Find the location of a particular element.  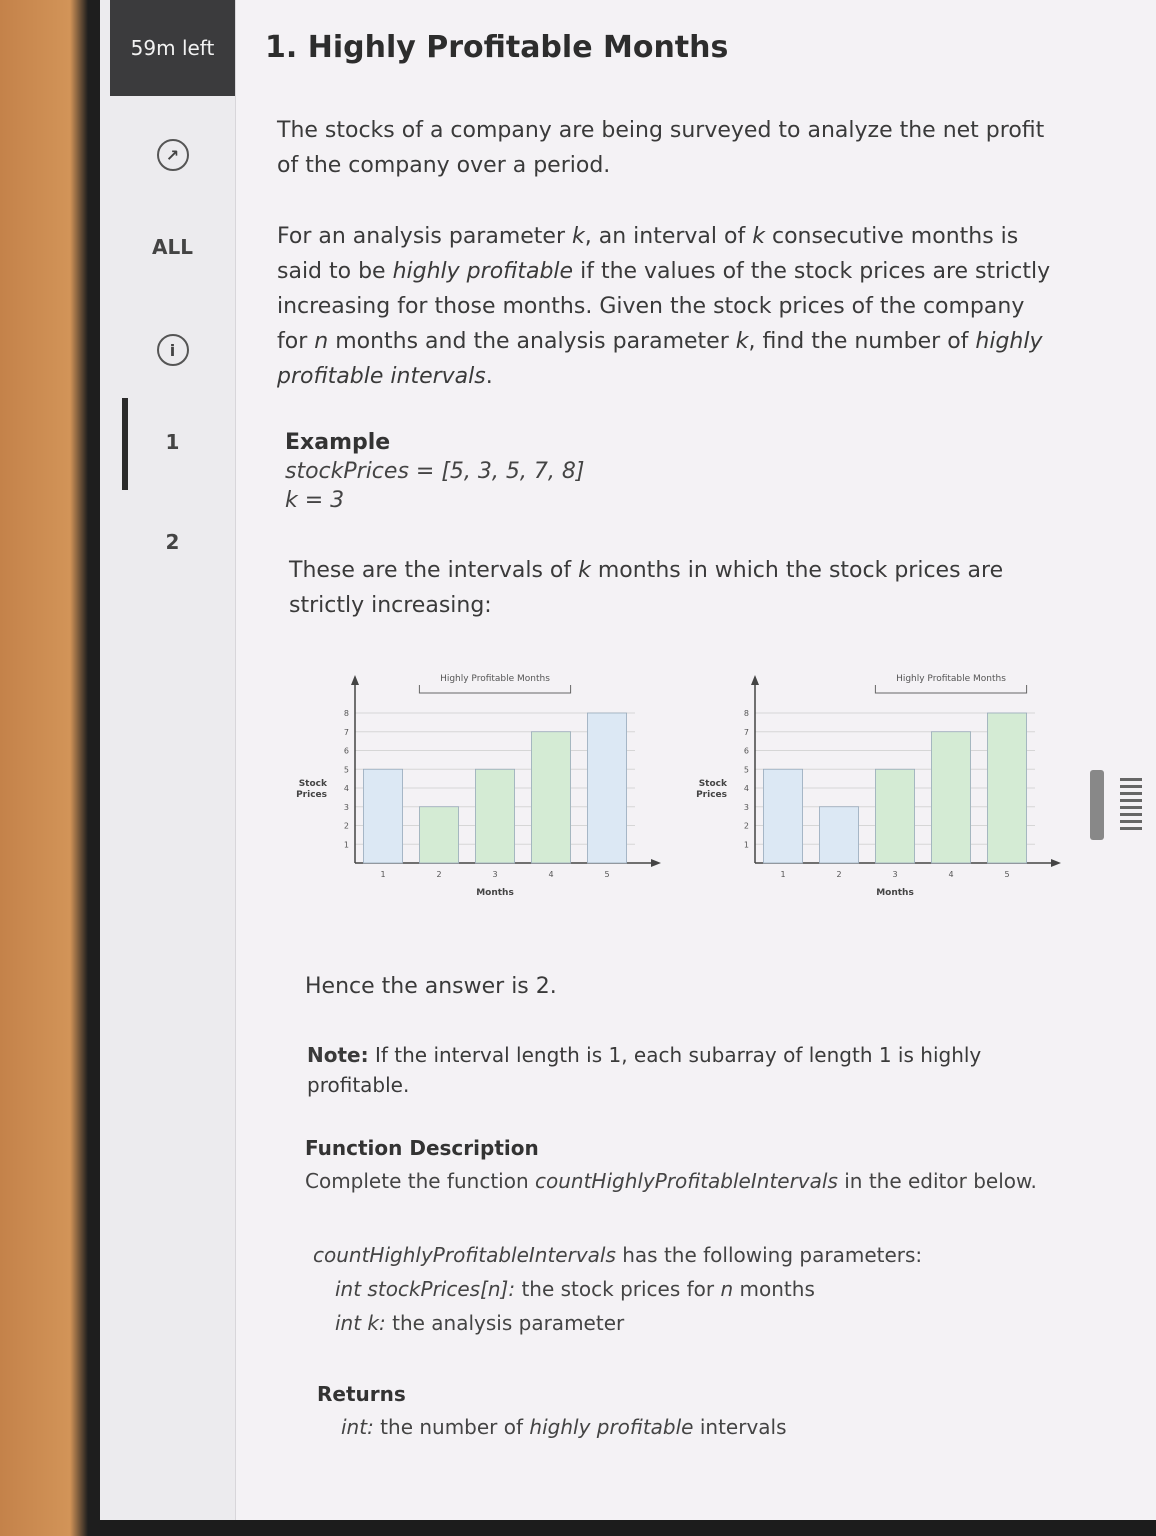

monitor-bottom-edge is located at coordinates (628, 1528).